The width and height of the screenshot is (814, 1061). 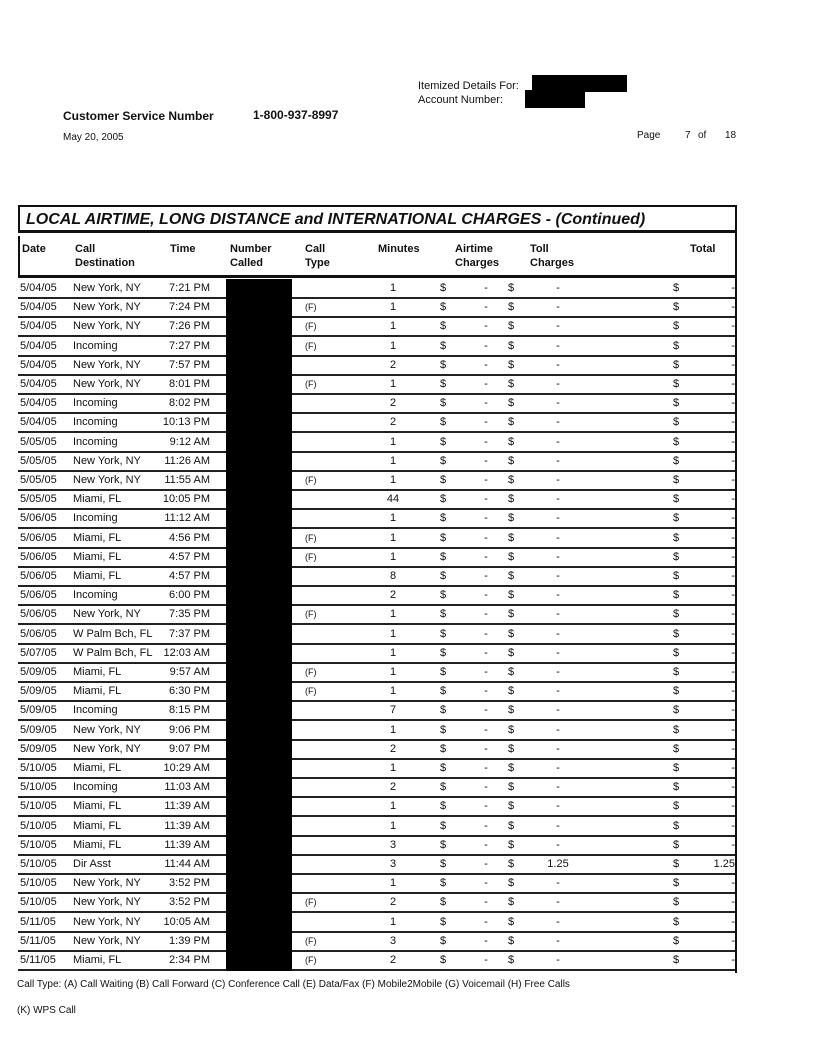 What do you see at coordinates (311, 672) in the screenshot?
I see `cell-call-type: (F)` at bounding box center [311, 672].